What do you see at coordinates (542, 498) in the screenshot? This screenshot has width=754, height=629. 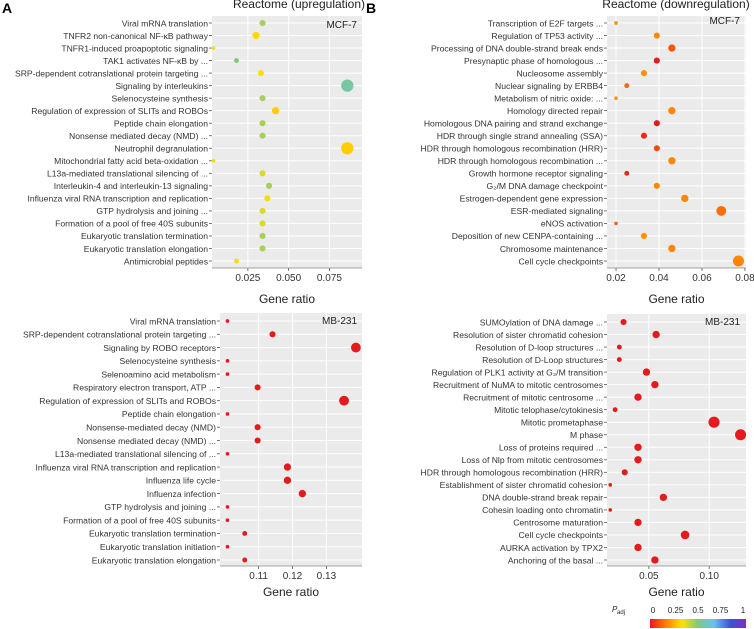 I see `term-label: DNA double-strand break repair` at bounding box center [542, 498].